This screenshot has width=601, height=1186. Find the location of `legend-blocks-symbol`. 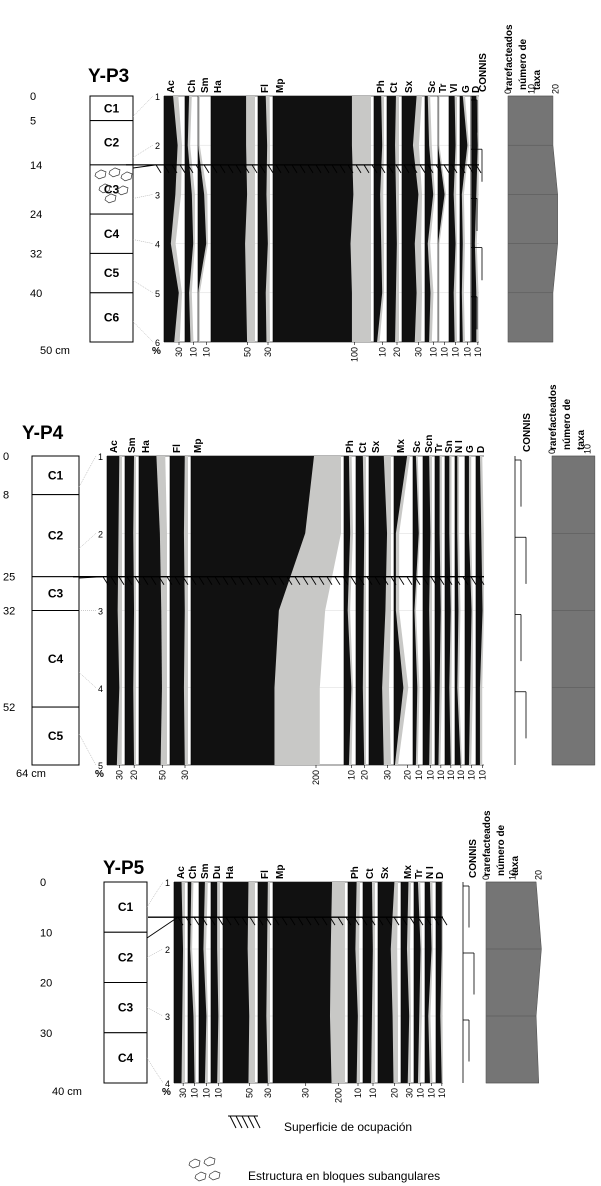

legend-blocks-symbol is located at coordinates (204, 1169).